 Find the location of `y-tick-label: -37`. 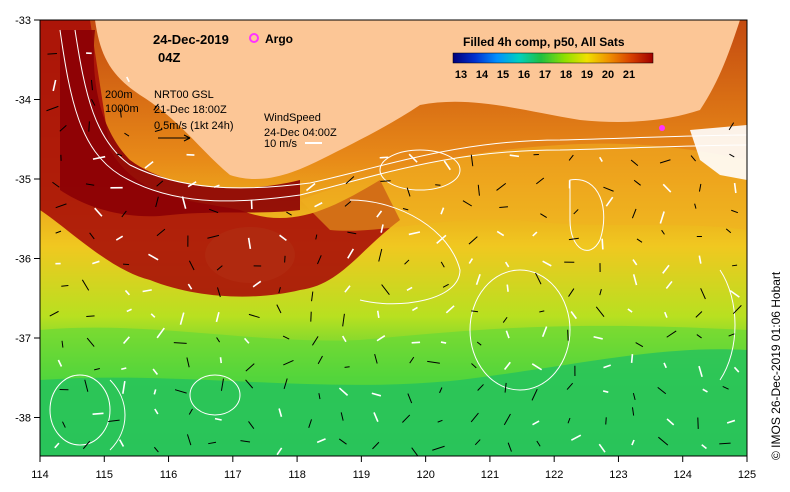

y-tick-label: -37 is located at coordinates (23, 339).